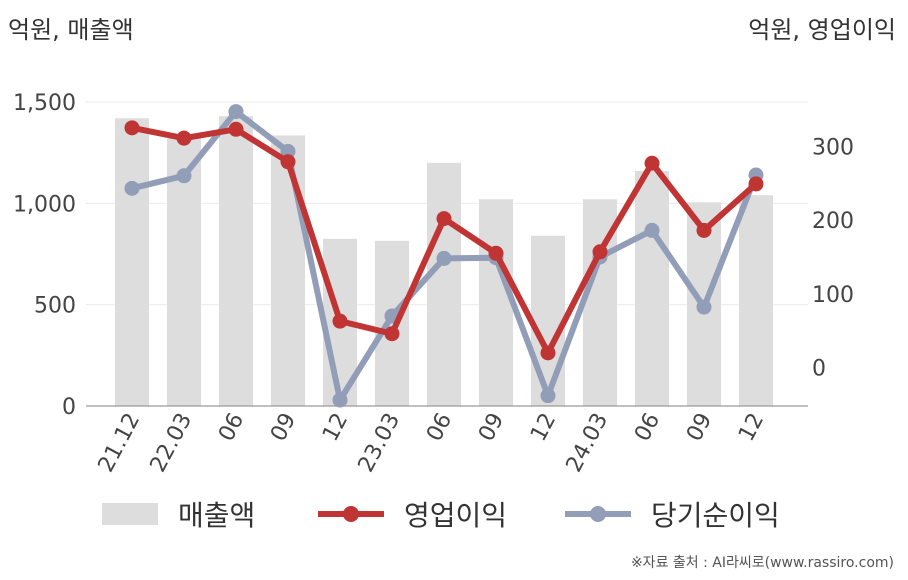 This screenshot has width=908, height=580. I want to click on right-tick-label-3: 300, so click(833, 147).